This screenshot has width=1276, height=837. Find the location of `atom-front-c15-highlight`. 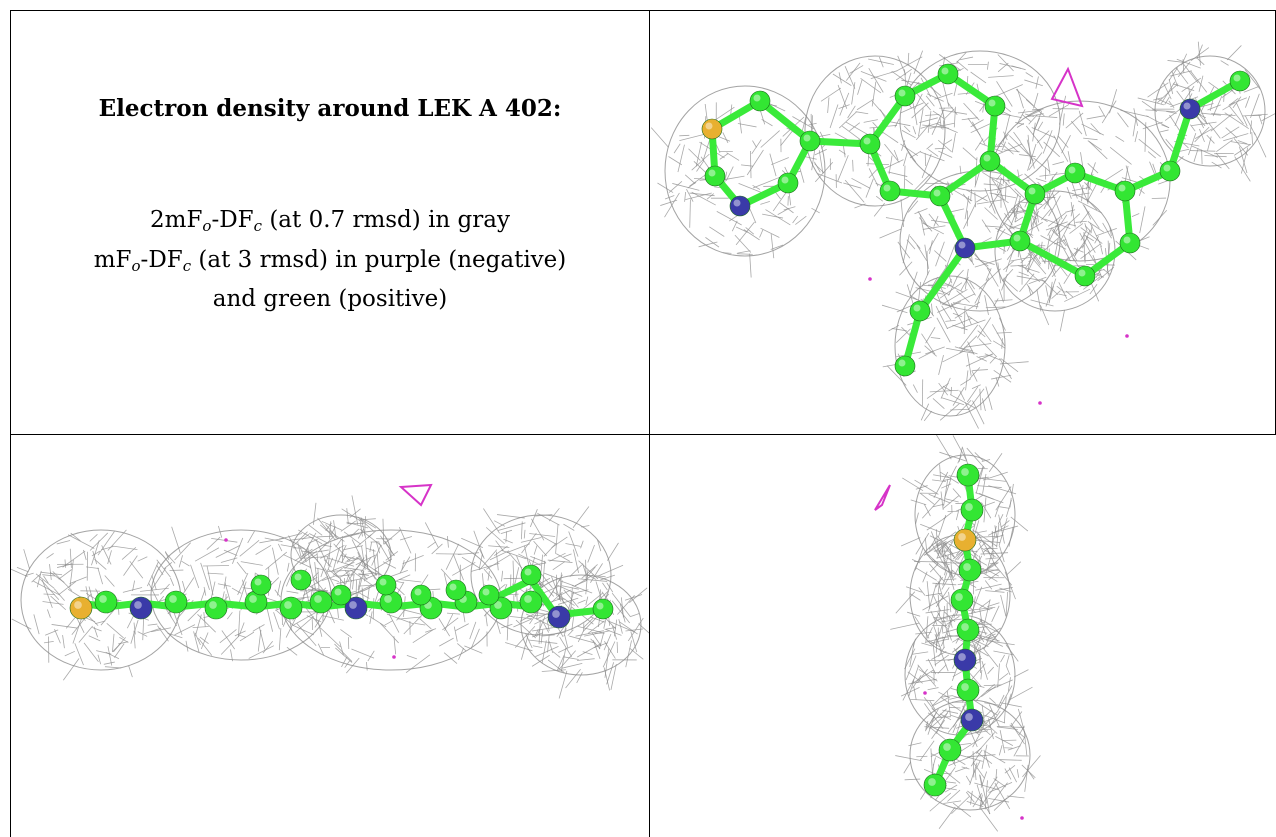

atom-front-c15-highlight is located at coordinates (1122, 188).